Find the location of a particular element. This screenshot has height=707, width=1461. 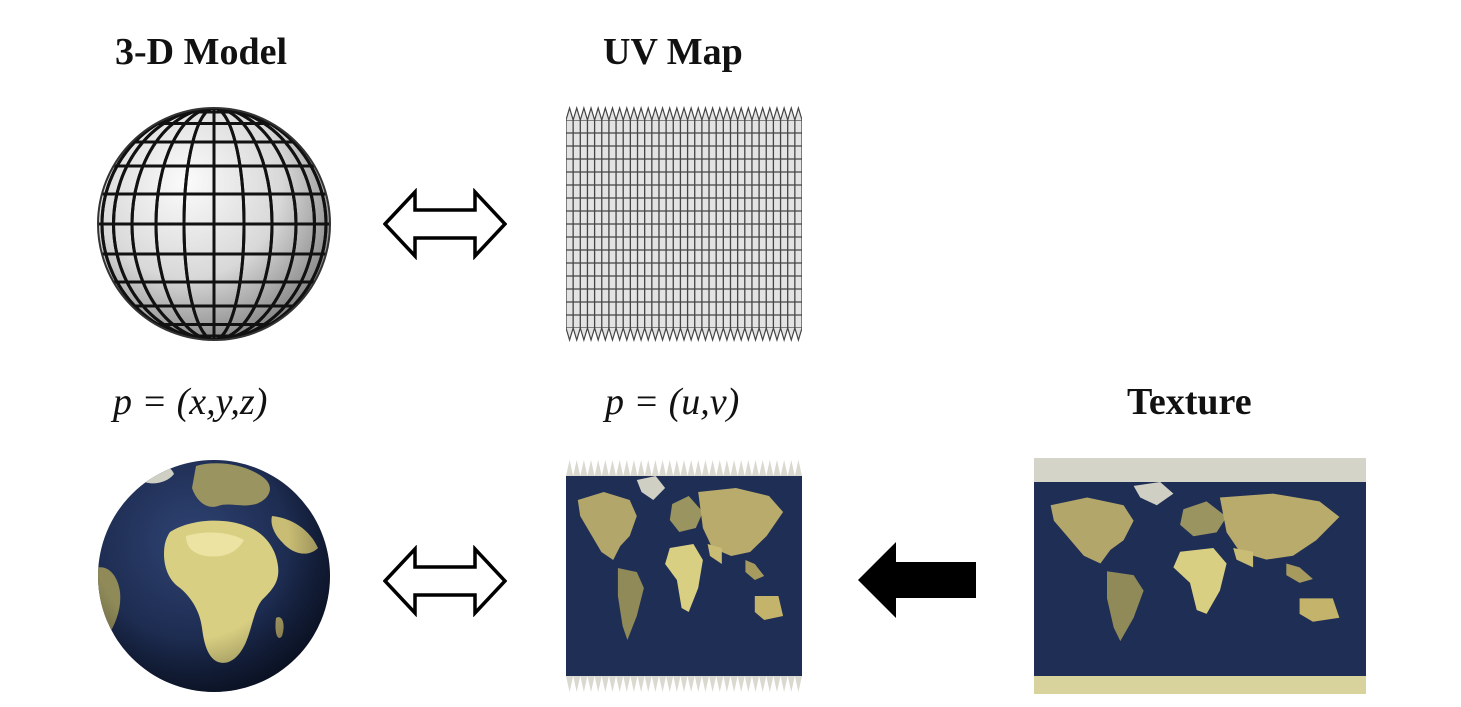

uv-map-title: UV Map is located at coordinates (673, 52).